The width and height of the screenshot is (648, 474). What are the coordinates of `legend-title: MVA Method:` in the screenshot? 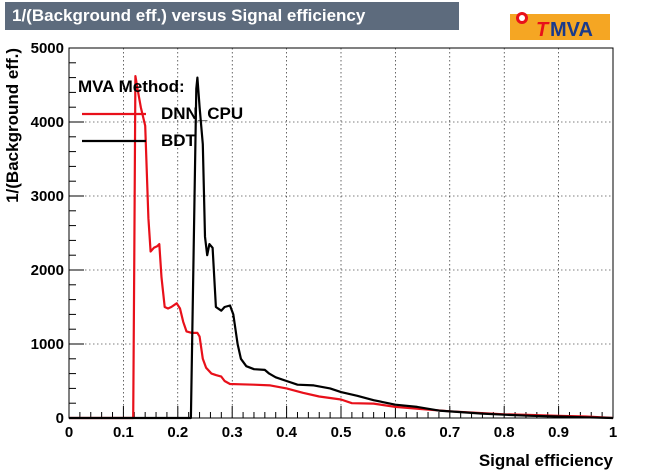 It's located at (131, 86).